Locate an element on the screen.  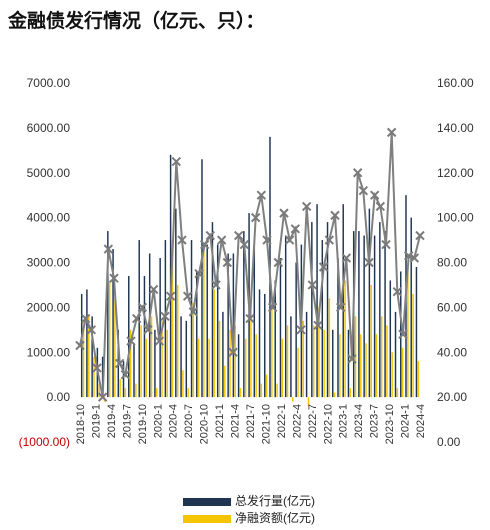
x-tick-label: 2022-1 is located at coordinates (282, 421).